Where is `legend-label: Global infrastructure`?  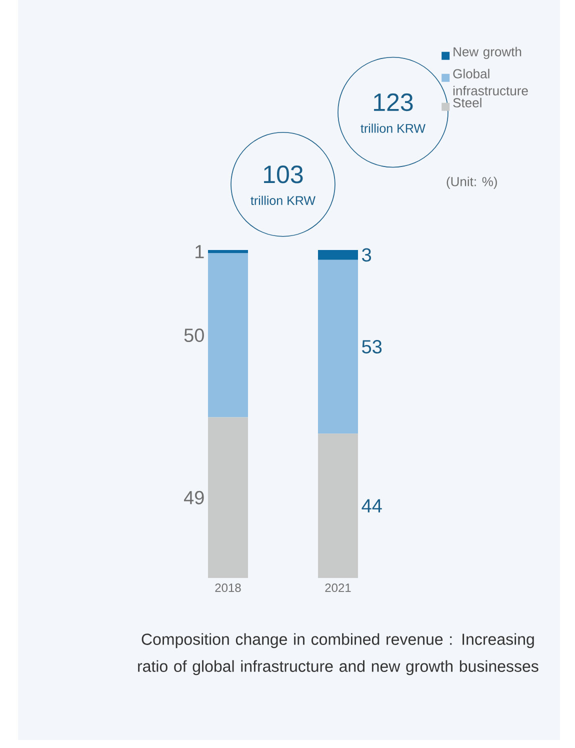 legend-label: Global infrastructure is located at coordinates (490, 82).